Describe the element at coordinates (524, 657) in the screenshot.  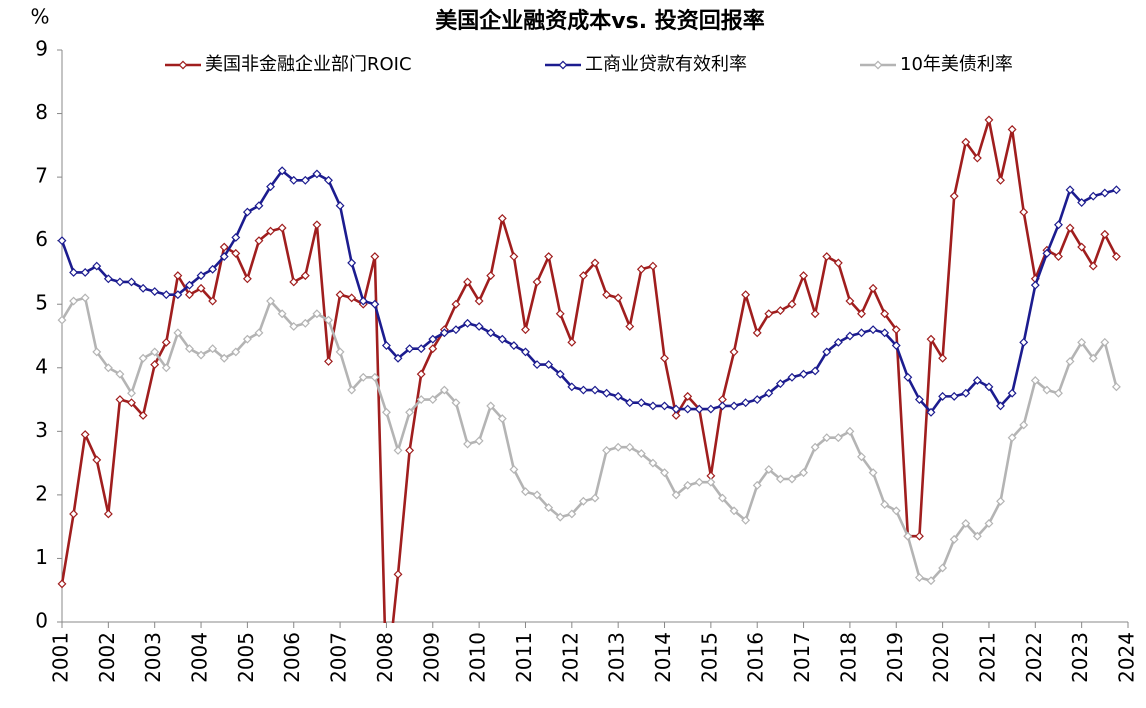
I see `x-tick-label: 2011` at that location.